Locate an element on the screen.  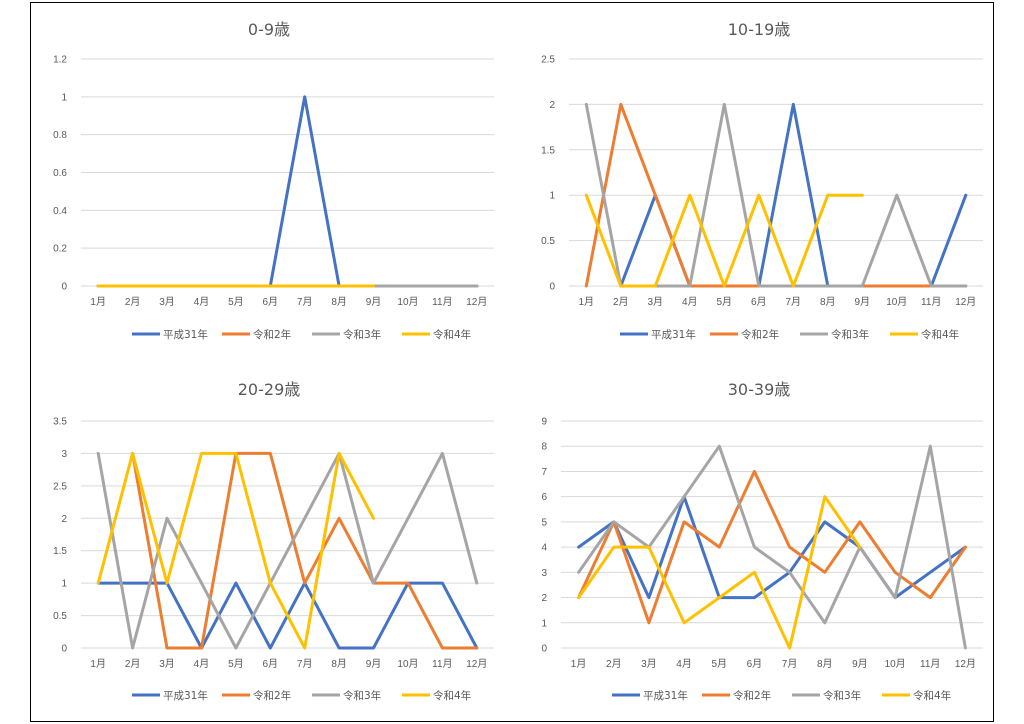
chart-title: 30-39歳 is located at coordinates (759, 389).